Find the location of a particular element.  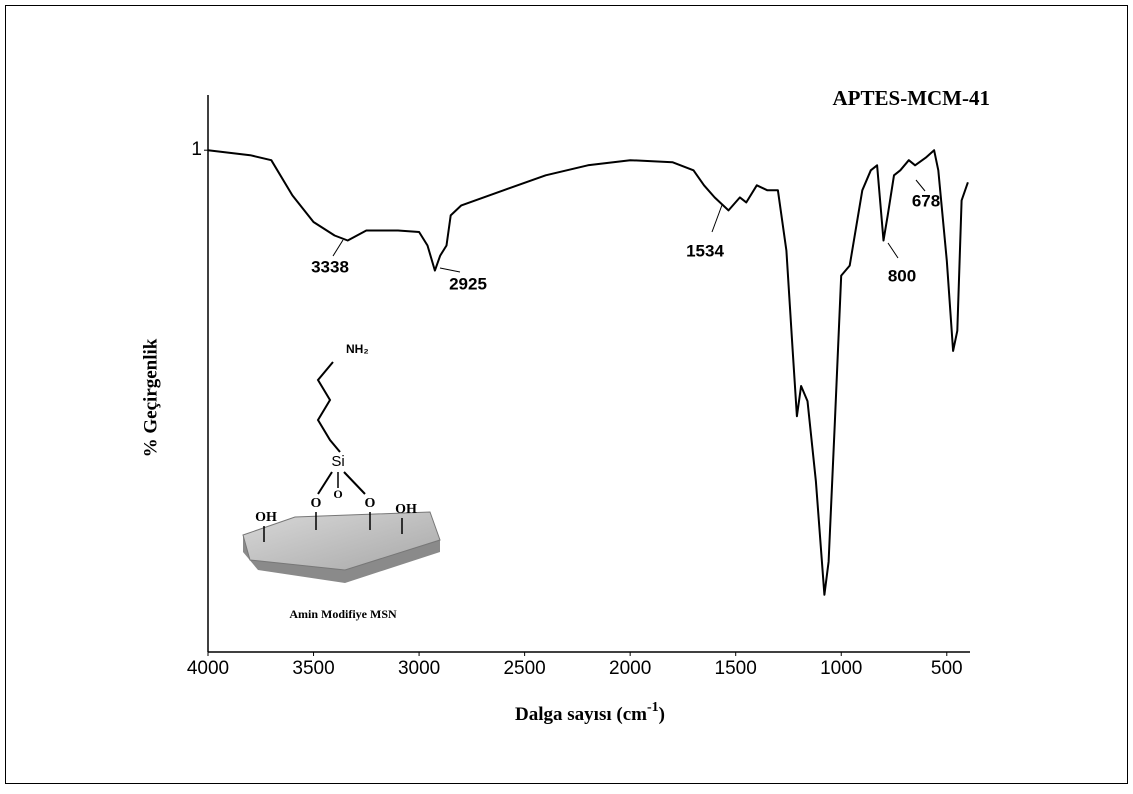

inset-caption: Amin Modifiye MSN is located at coordinates (343, 614).